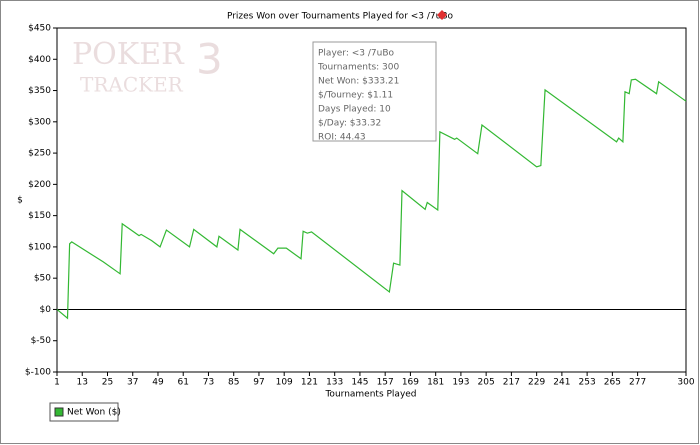 Image resolution: width=700 pixels, height=445 pixels. What do you see at coordinates (41, 341) in the screenshot?
I see `y-tick-label: $-50` at bounding box center [41, 341].